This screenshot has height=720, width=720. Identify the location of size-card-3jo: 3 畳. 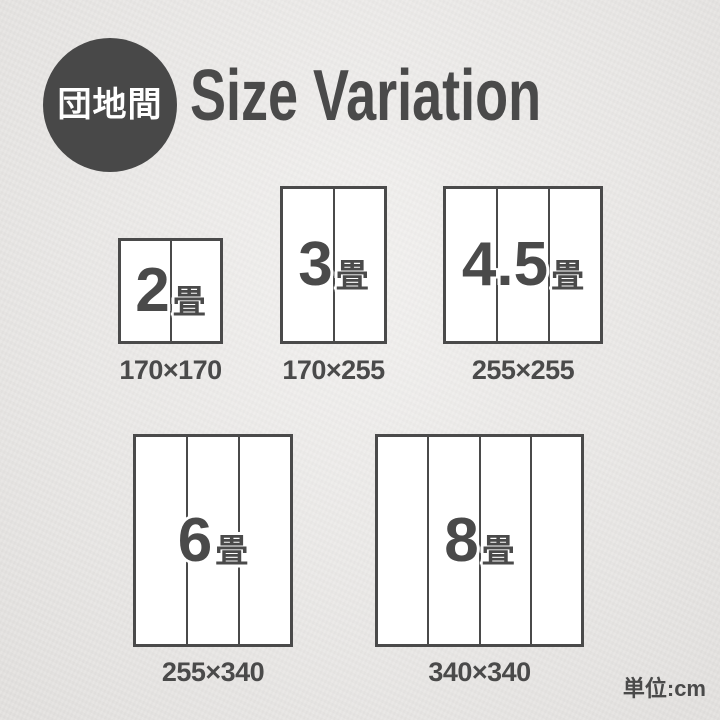
(333, 265).